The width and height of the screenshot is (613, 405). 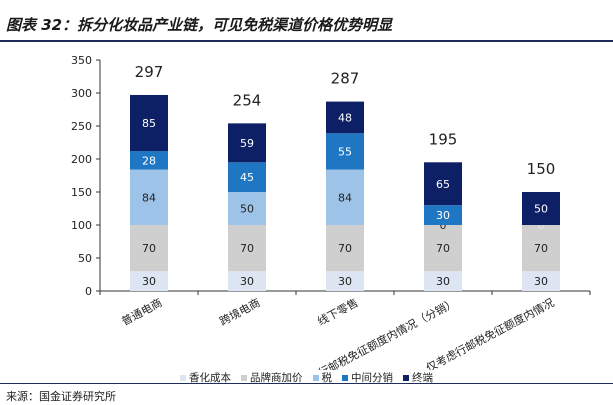 What do you see at coordinates (81, 225) in the screenshot?
I see `y-tick-label: 100` at bounding box center [81, 225].